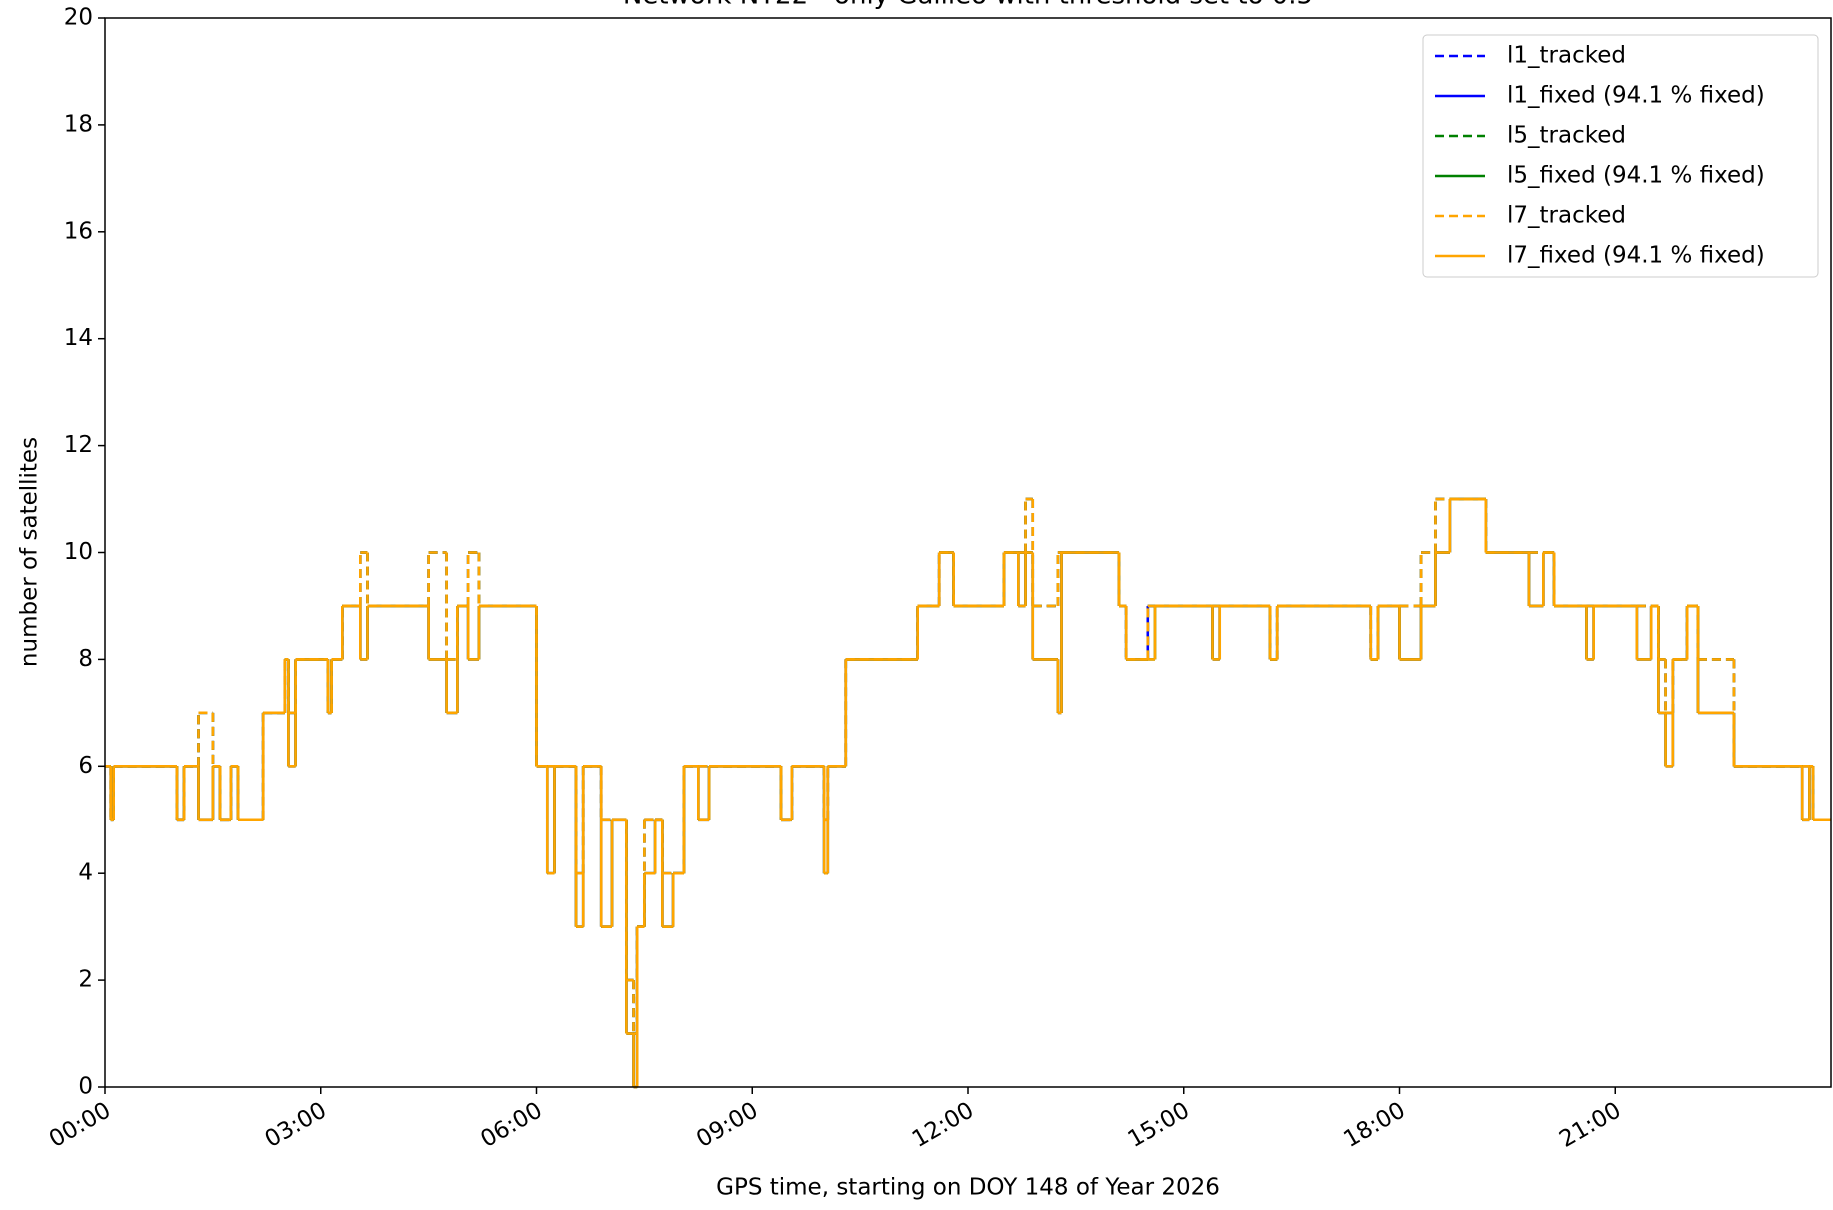 This screenshot has width=1833, height=1210. What do you see at coordinates (85, 659) in the screenshot?
I see `y-tick-label: 8` at bounding box center [85, 659].